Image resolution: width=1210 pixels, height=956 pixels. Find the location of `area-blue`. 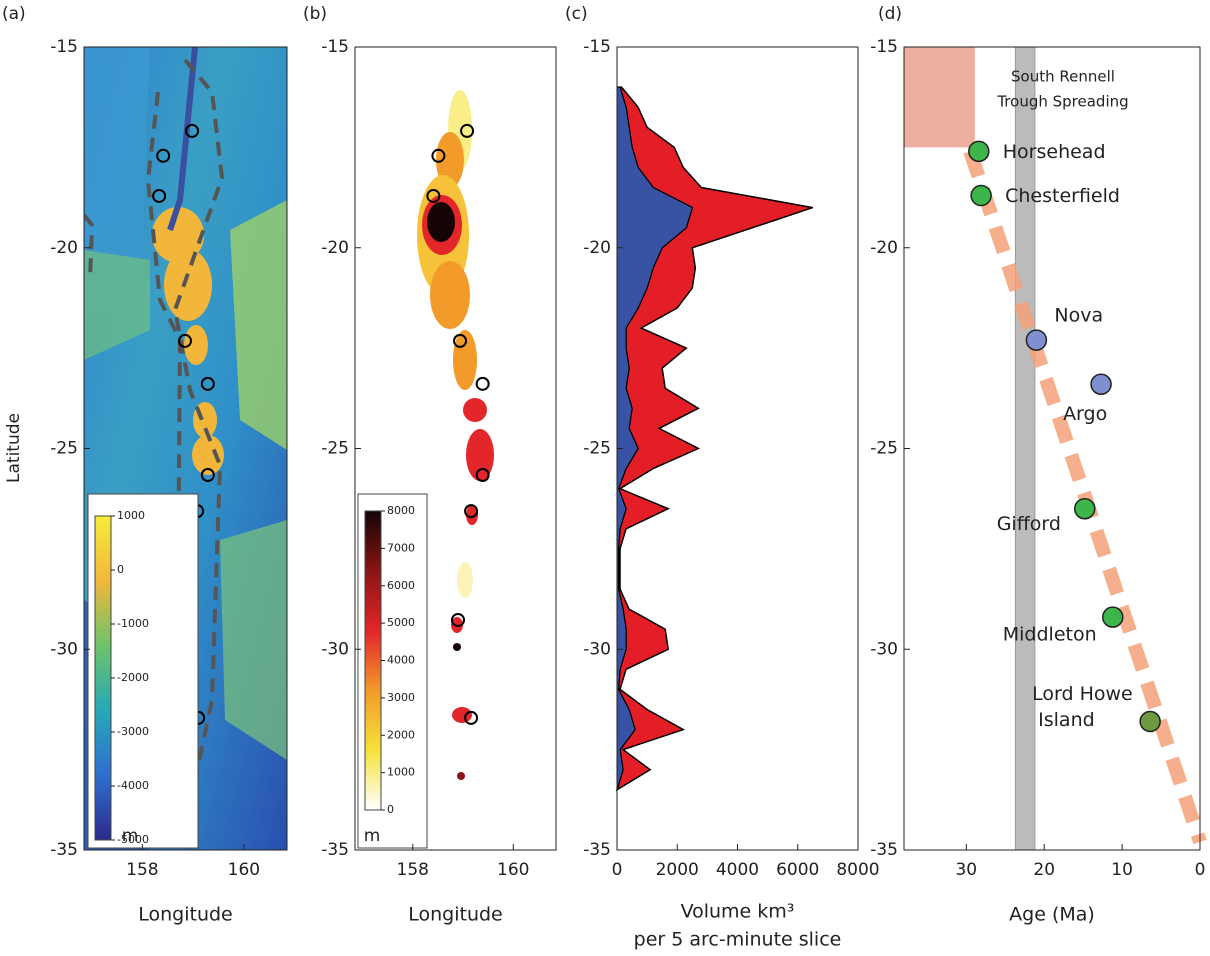

area-blue is located at coordinates (654, 438).